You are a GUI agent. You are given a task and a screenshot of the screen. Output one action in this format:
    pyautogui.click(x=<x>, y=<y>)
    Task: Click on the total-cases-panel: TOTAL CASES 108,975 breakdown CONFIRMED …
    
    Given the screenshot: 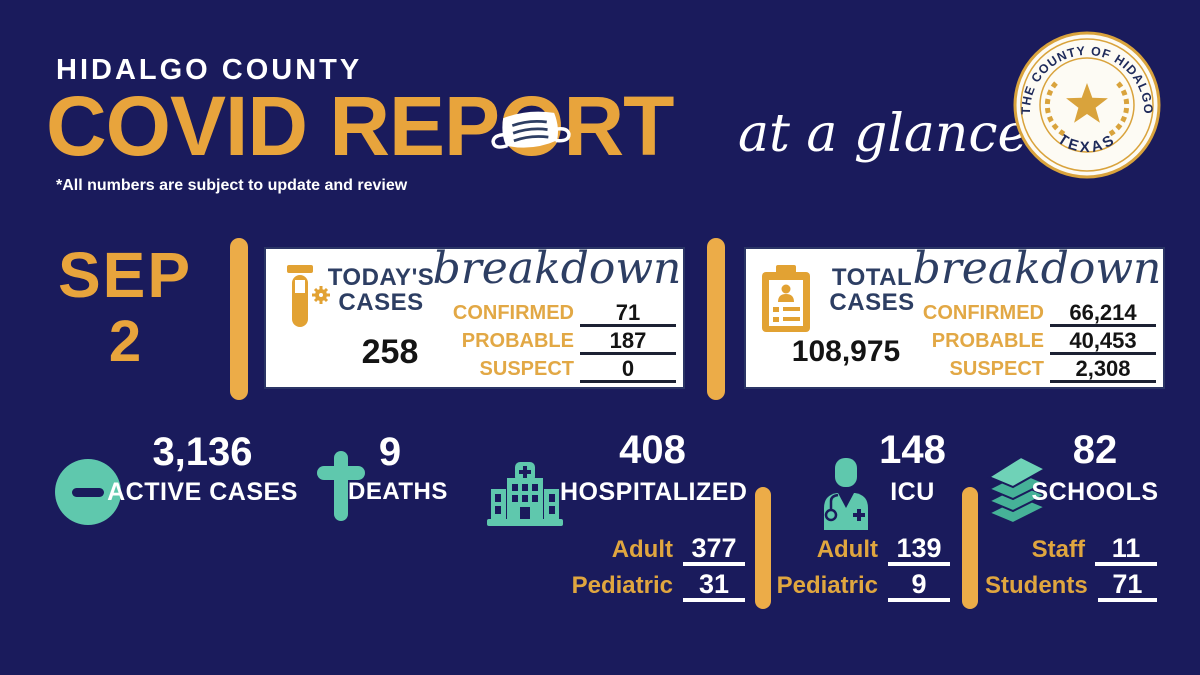 What is the action you would take?
    pyautogui.click(x=954, y=316)
    